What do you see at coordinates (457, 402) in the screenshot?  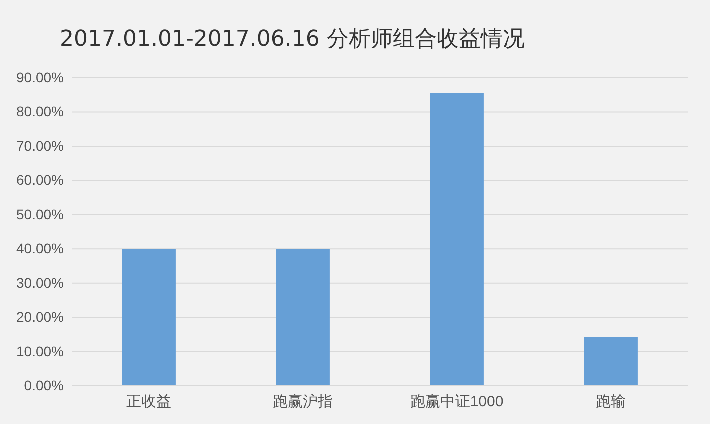 I see `x-tick-label: 跑赢中证1000` at bounding box center [457, 402].